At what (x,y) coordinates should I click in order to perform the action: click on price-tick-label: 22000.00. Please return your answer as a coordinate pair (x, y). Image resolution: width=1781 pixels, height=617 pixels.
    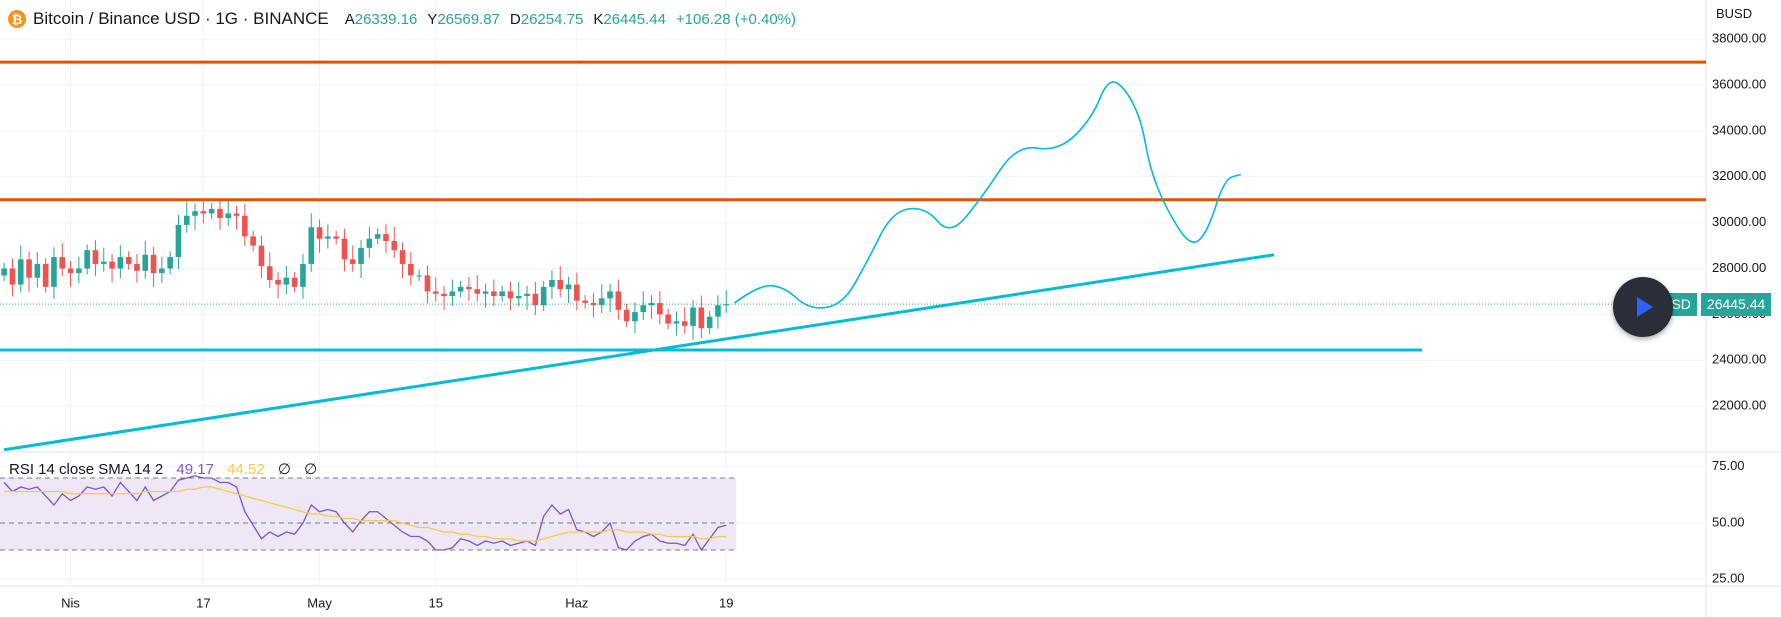
    Looking at the image, I should click on (1739, 405).